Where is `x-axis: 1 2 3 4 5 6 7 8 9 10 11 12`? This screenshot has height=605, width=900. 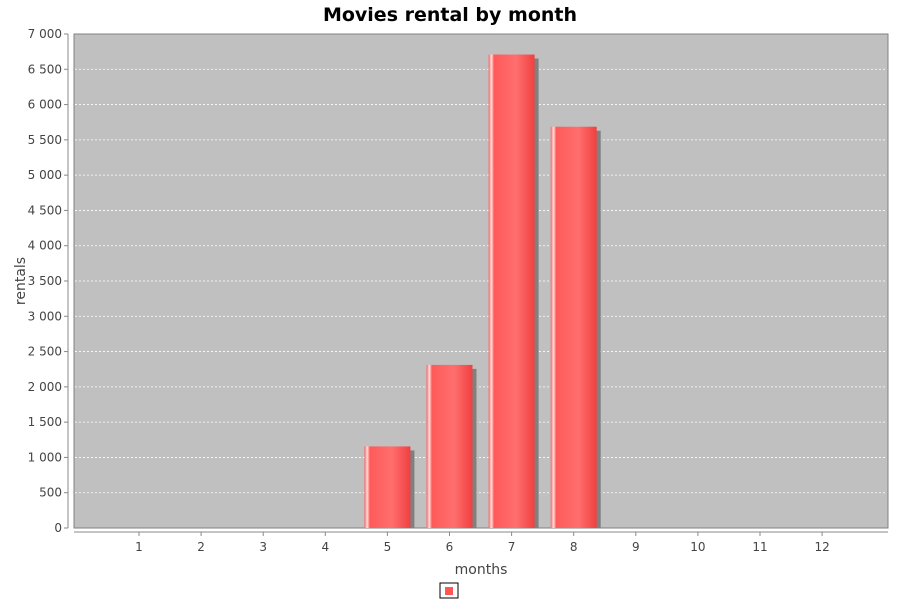 x-axis: 1 2 3 4 5 6 7 8 9 10 11 12 is located at coordinates (481, 542).